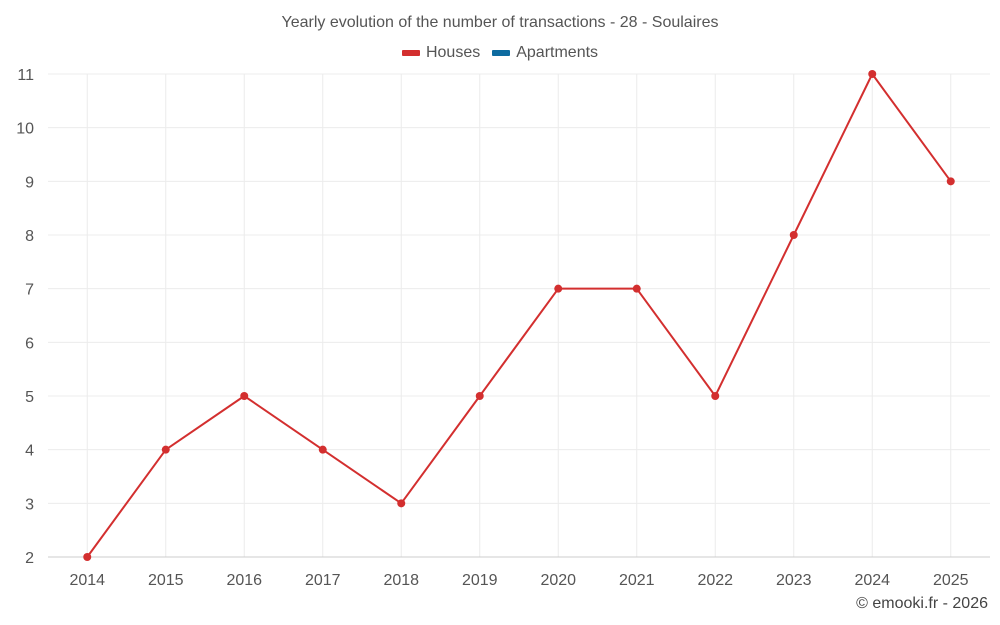  Describe the element at coordinates (87, 580) in the screenshot. I see `x-tick-label: 2014` at that location.